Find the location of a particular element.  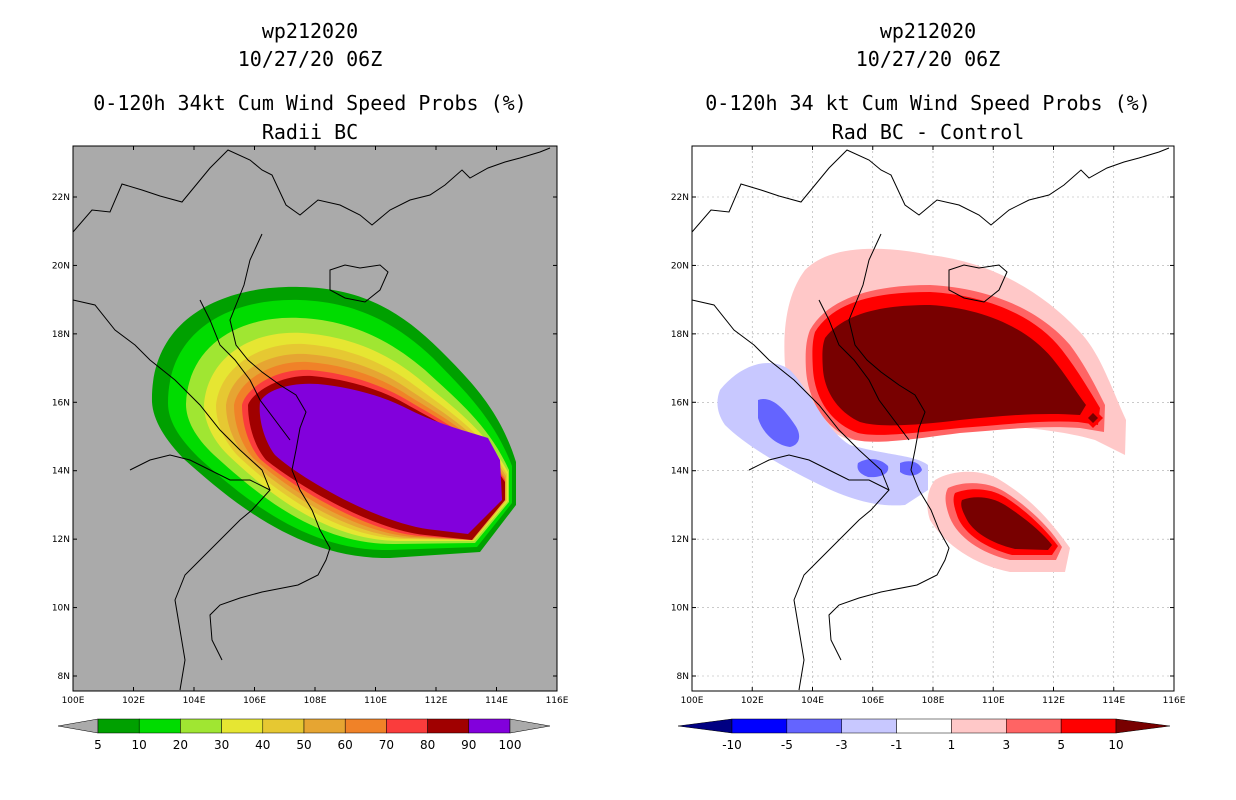

left-colorbar-label: 30 is located at coordinates (221, 745).